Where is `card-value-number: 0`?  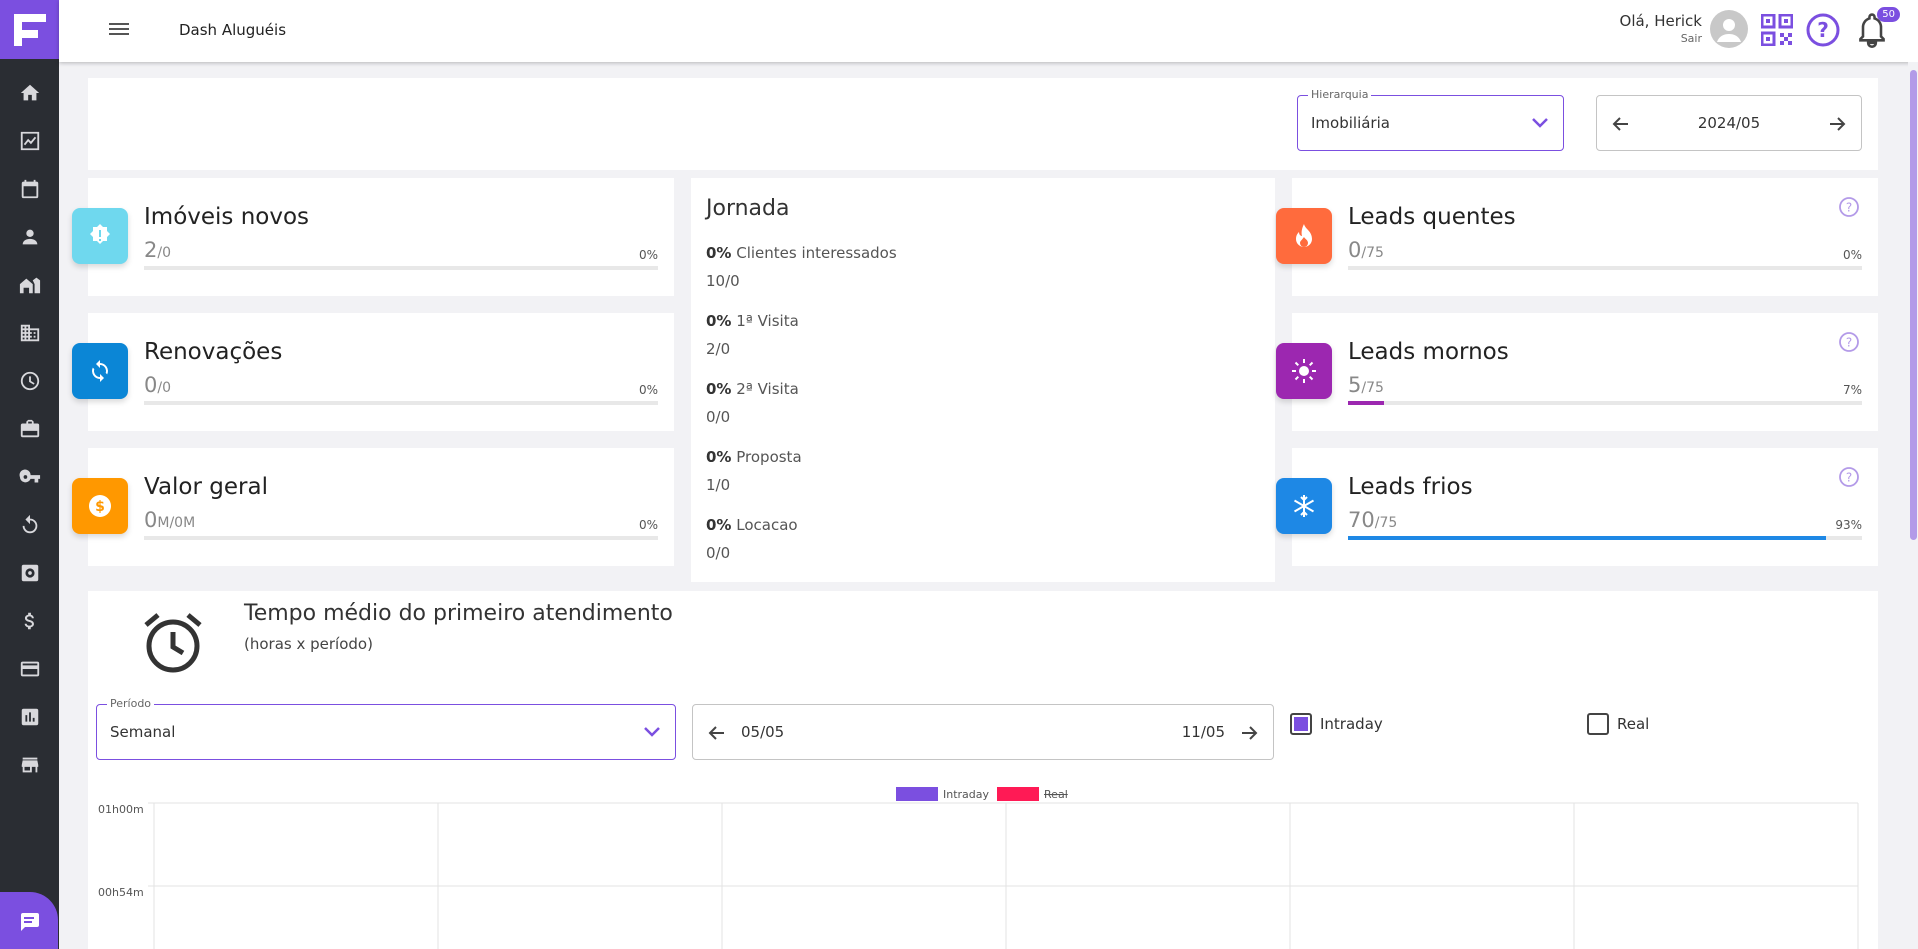 card-value-number: 0 is located at coordinates (1355, 250).